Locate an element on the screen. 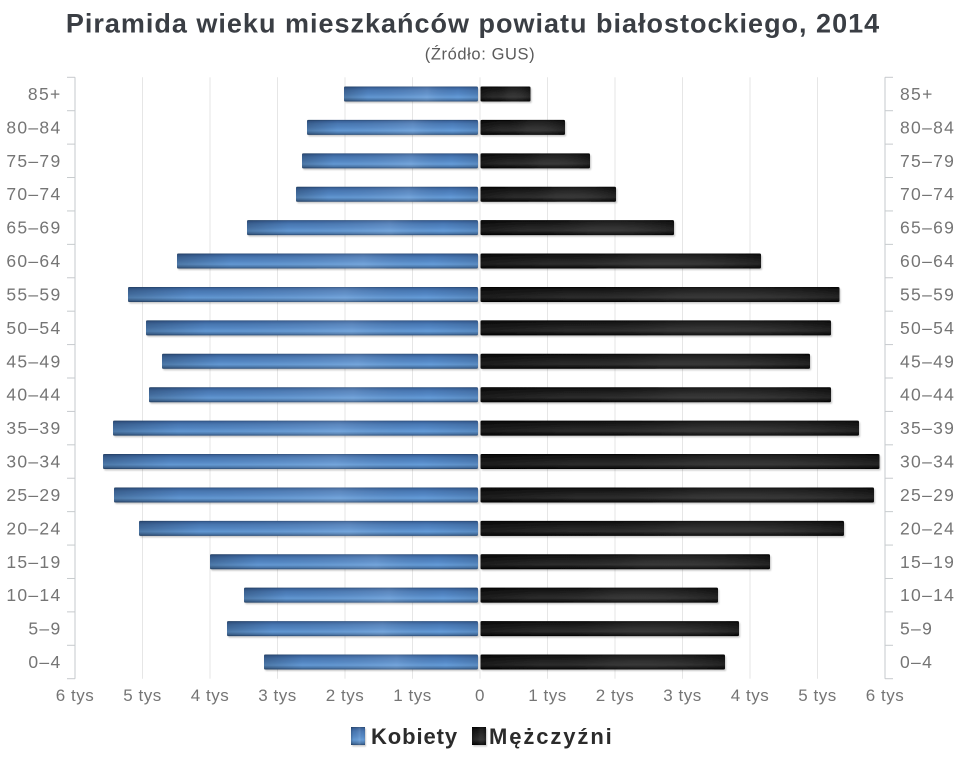  svg-text: Kobiety is located at coordinates (414, 736).